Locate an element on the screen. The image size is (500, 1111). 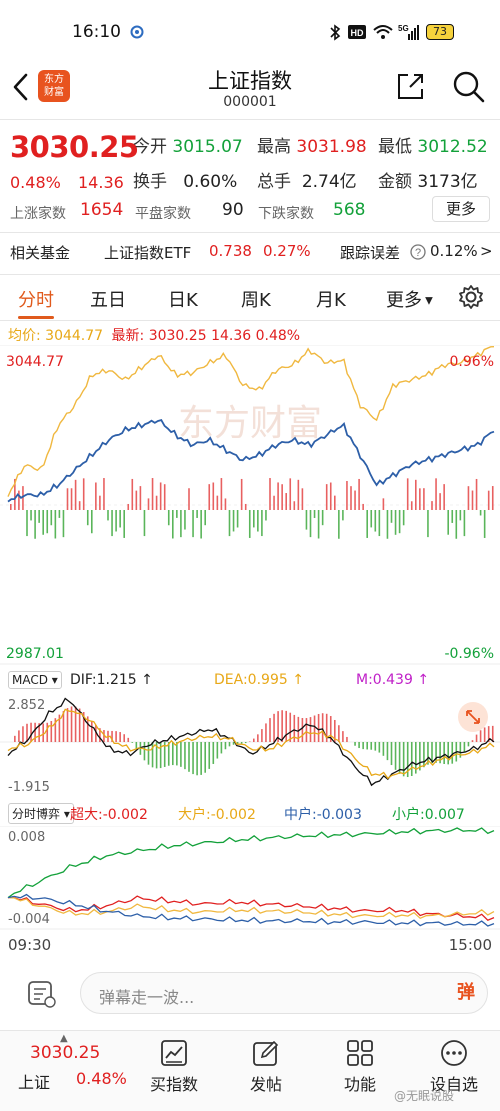
functions-button: 功能 is located at coordinates (360, 1071).